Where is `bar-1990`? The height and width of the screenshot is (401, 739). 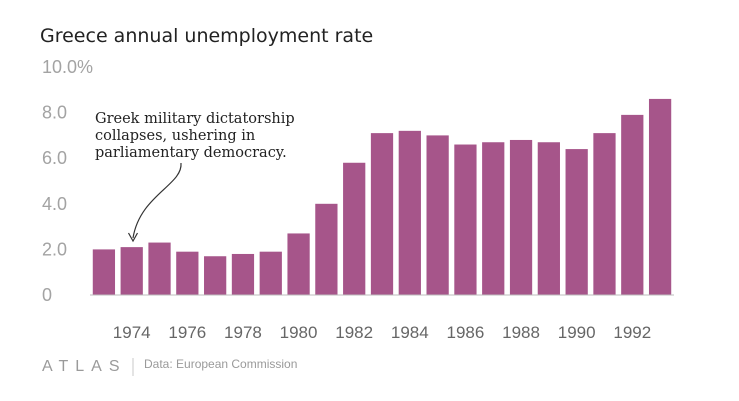 bar-1990 is located at coordinates (576, 222).